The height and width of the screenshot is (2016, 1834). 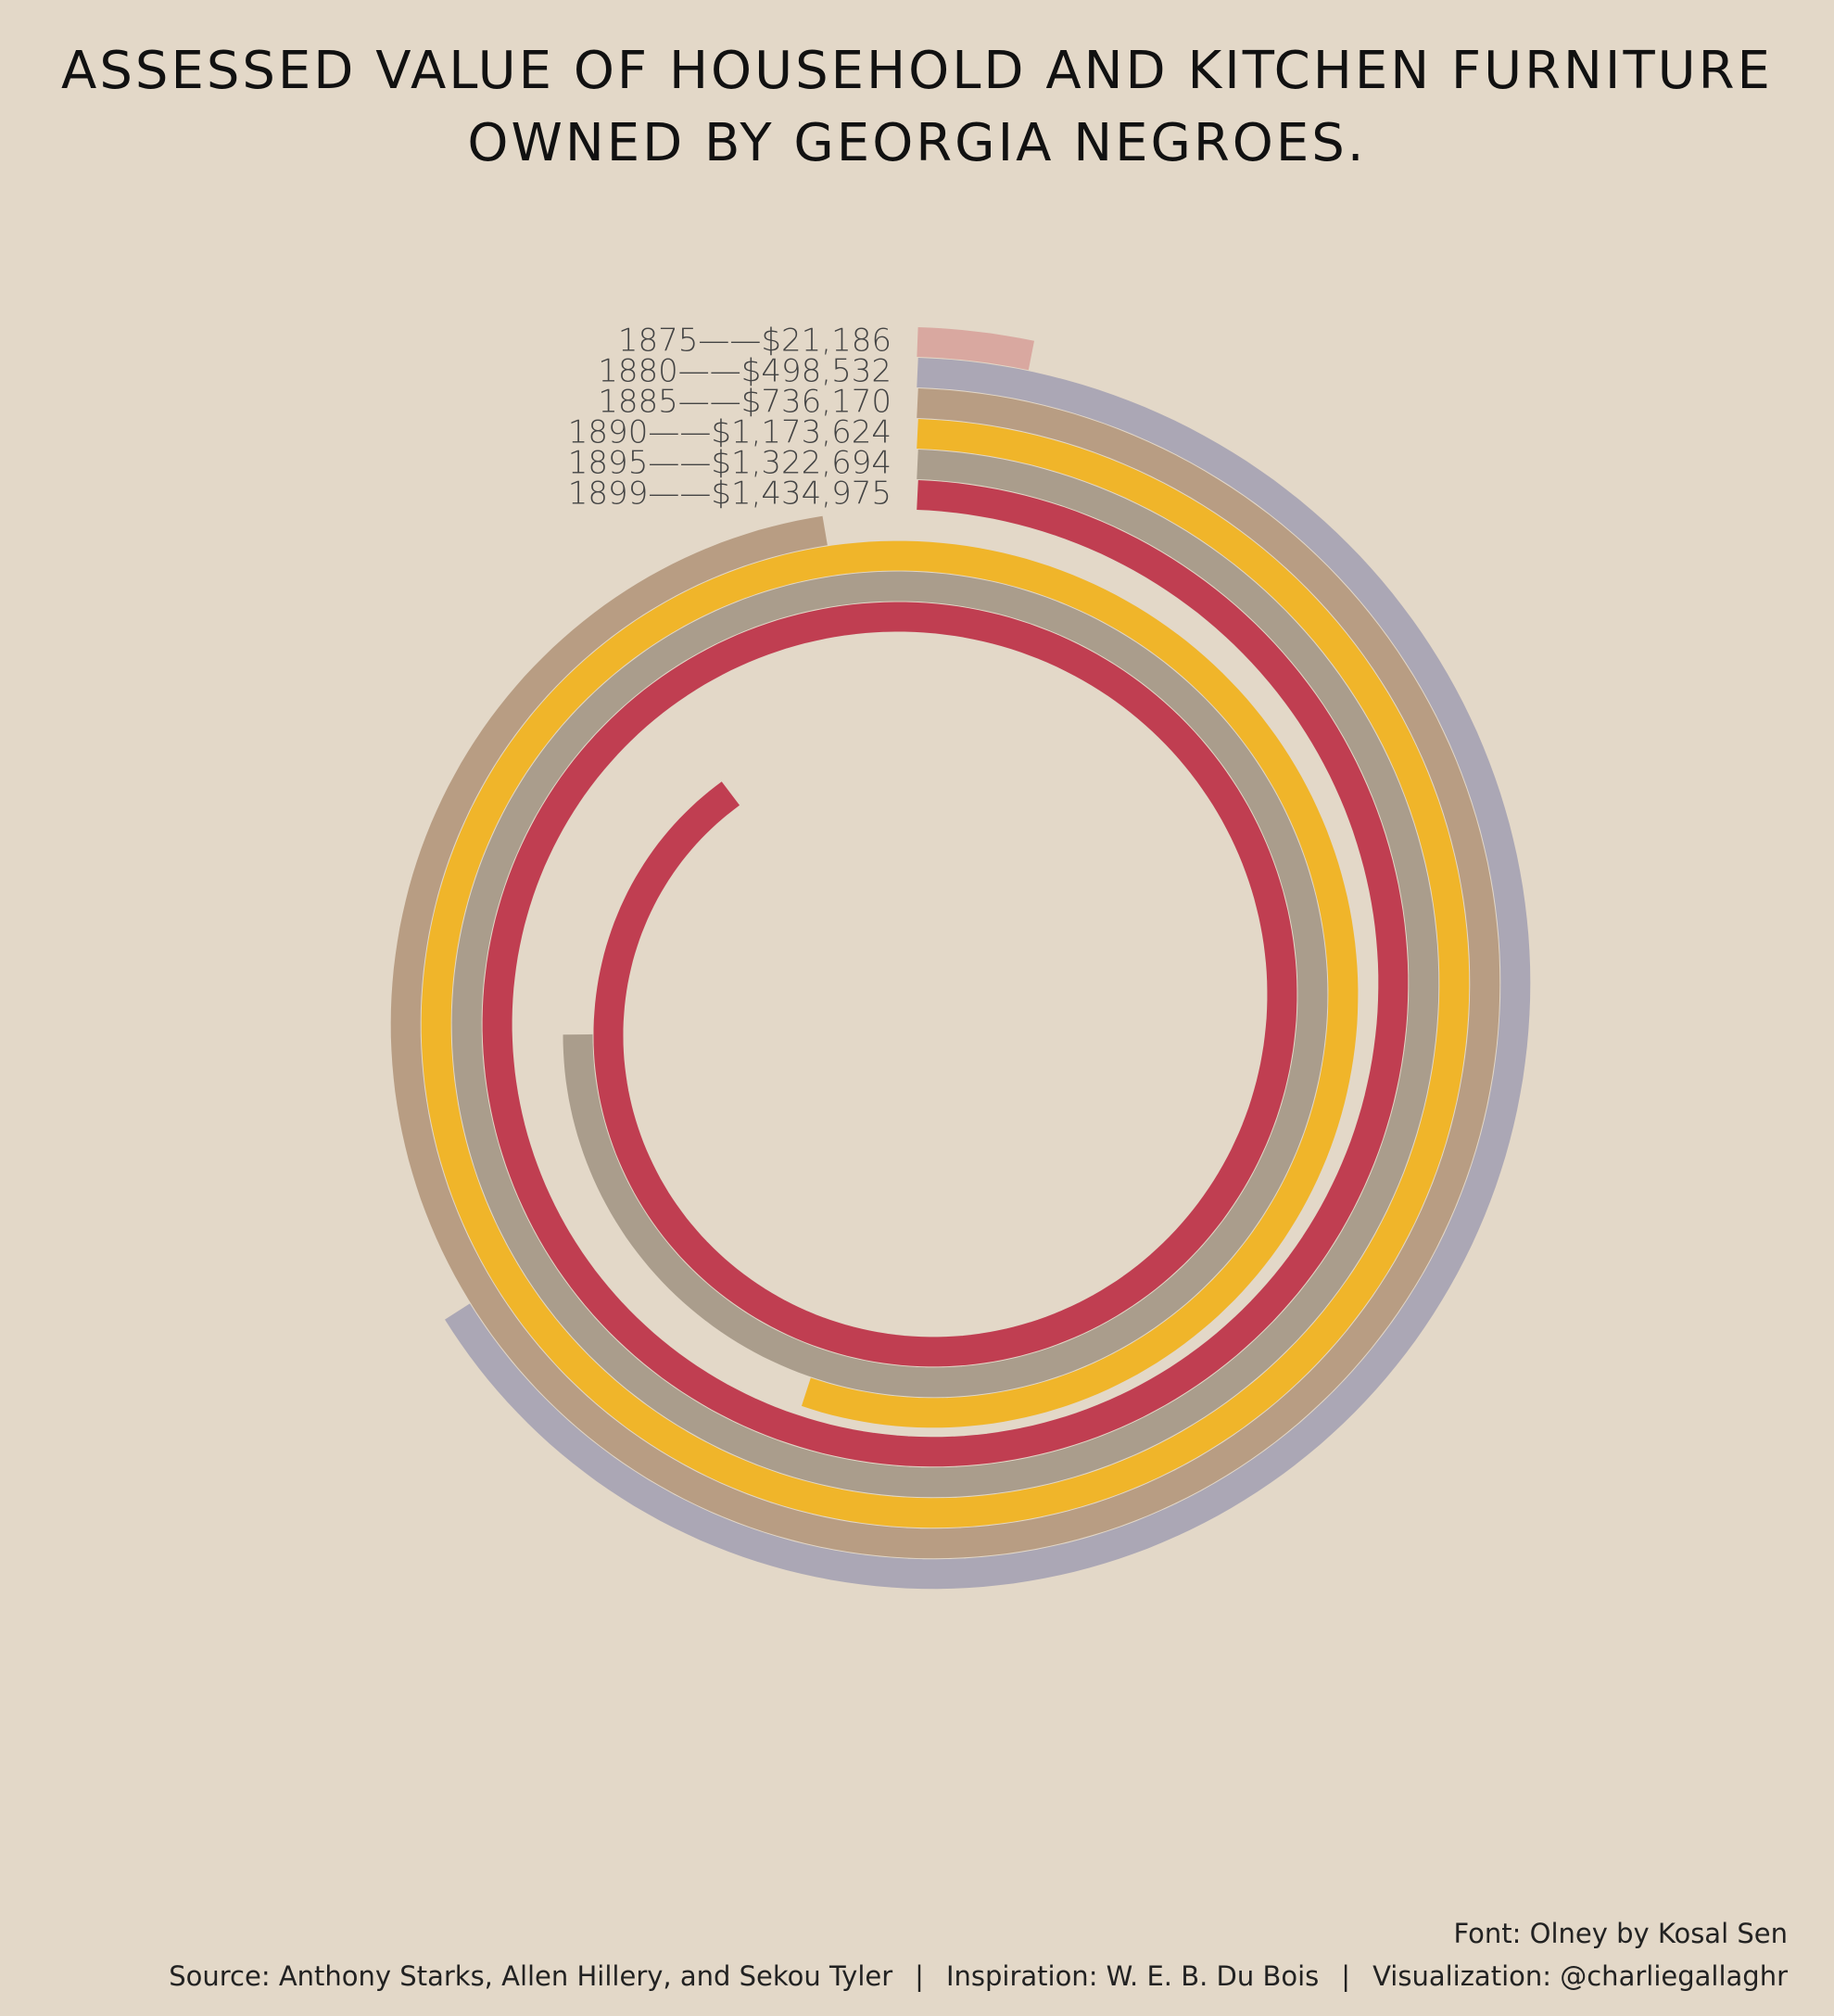 I want to click on chart-title-line-2: OWNED BY GEORGIA NEGROES., so click(x=917, y=143).